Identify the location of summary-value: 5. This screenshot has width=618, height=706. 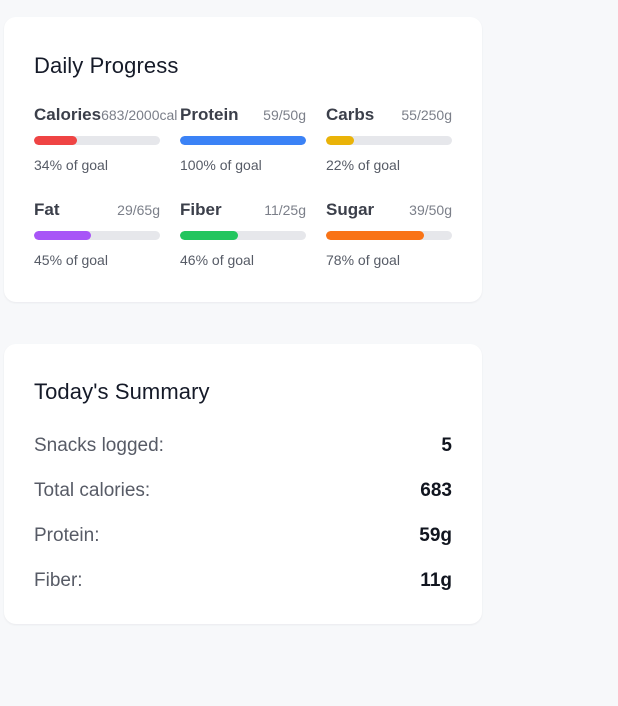
(446, 445).